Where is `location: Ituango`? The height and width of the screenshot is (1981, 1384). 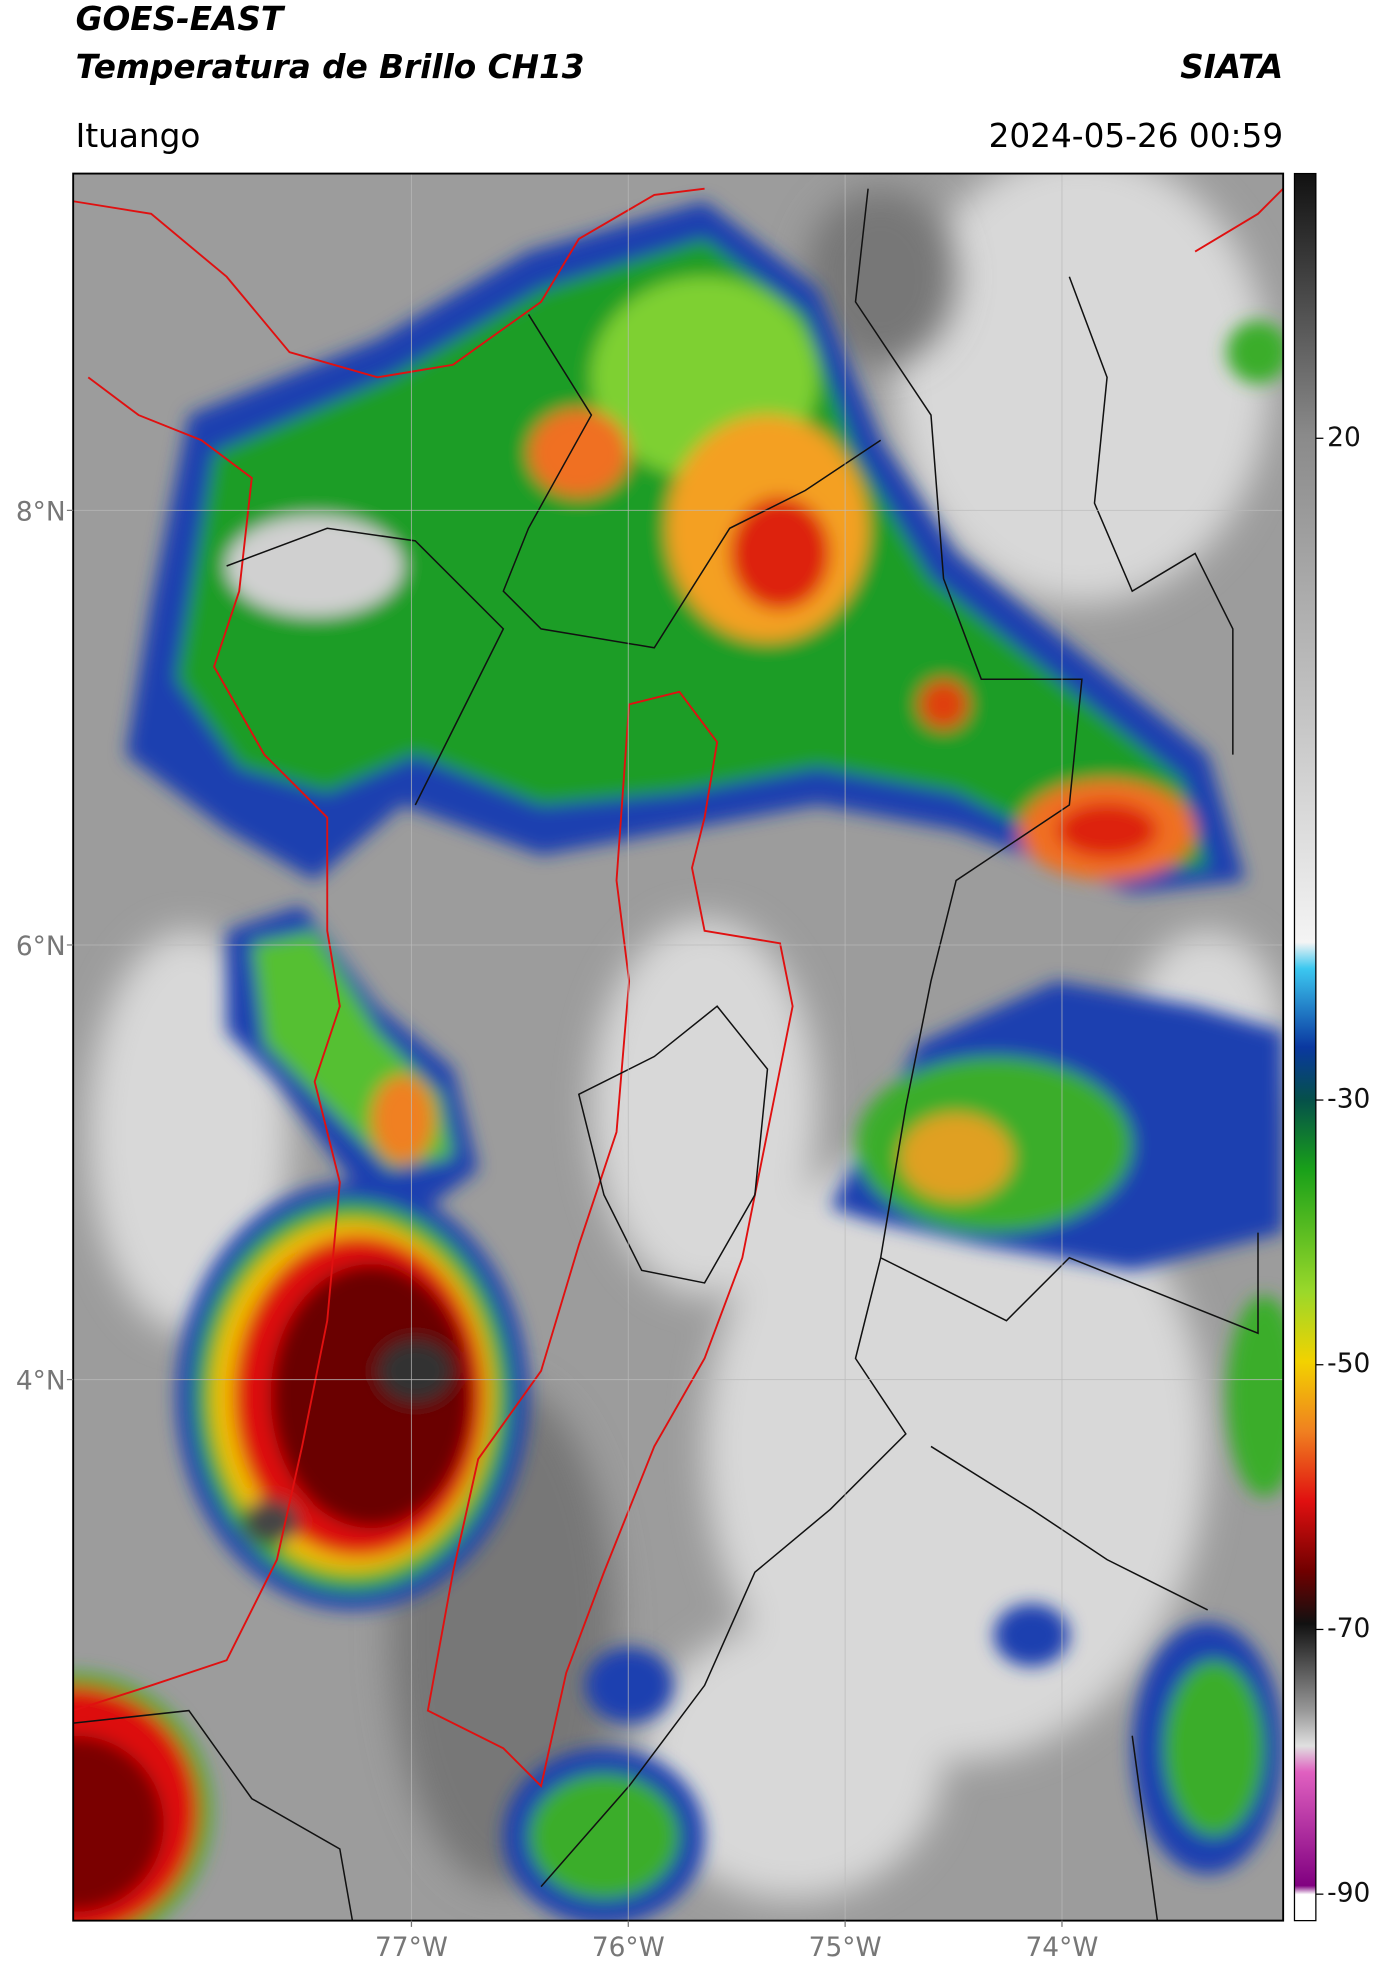
location: Ituango is located at coordinates (138, 136).